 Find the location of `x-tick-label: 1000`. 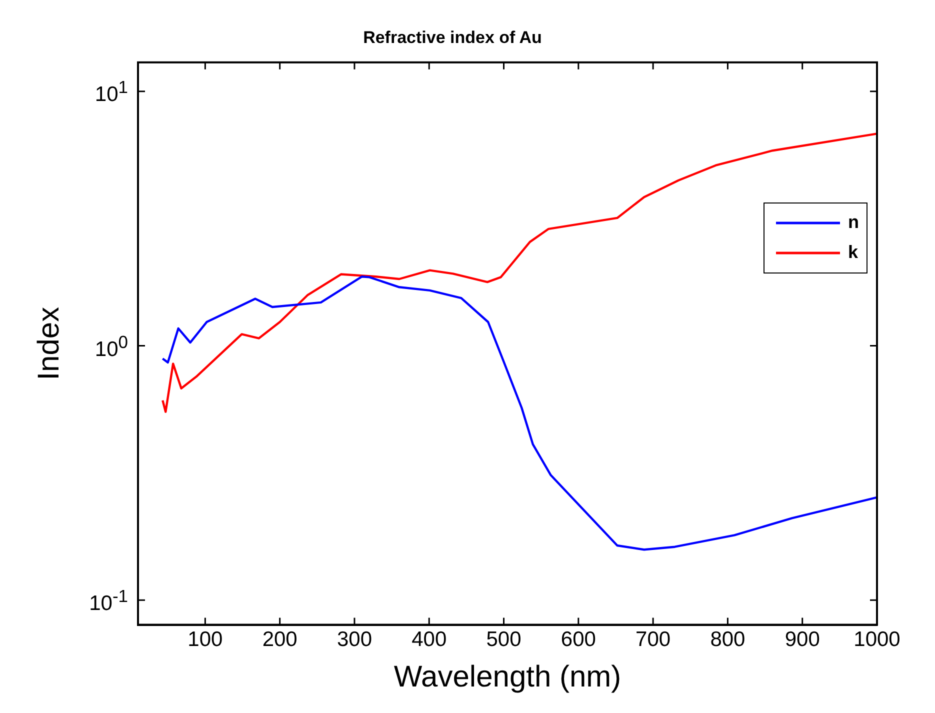

x-tick-label: 1000 is located at coordinates (877, 640).